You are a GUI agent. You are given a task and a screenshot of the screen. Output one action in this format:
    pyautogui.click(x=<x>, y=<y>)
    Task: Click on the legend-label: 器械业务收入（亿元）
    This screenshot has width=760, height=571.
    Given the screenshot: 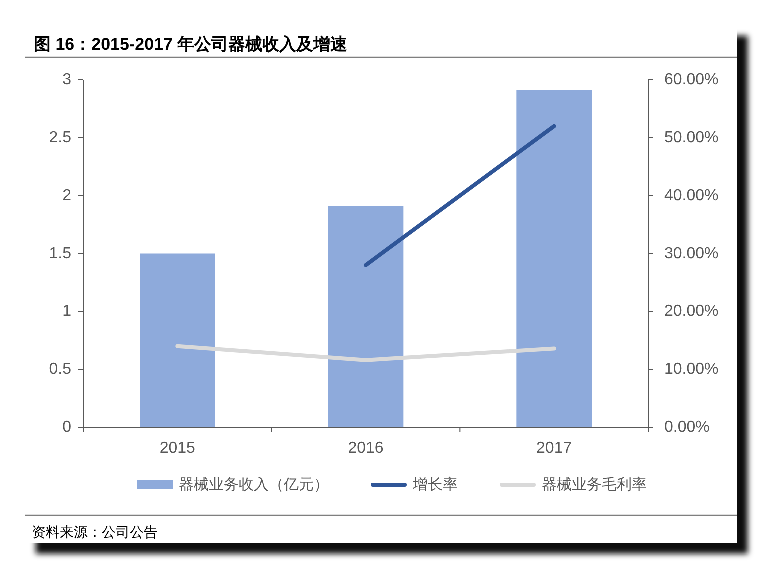 What is the action you would take?
    pyautogui.click(x=254, y=485)
    